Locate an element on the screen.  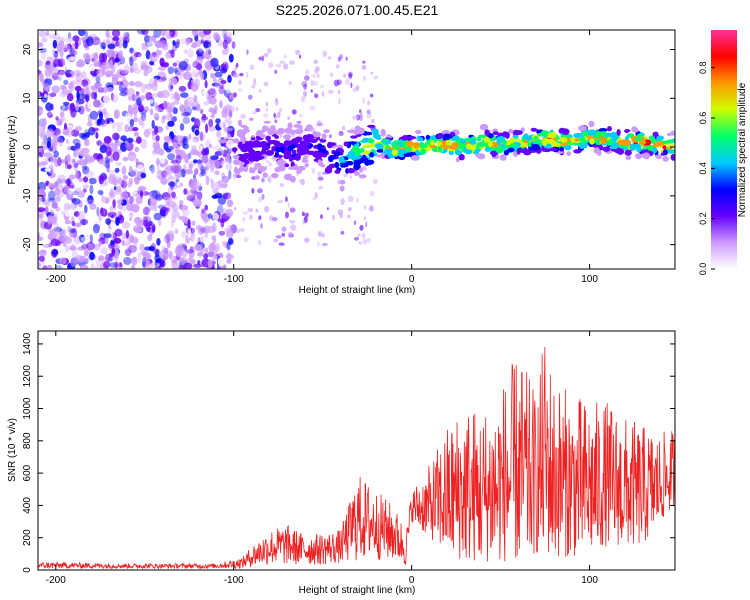
y-tick-label: -20 is located at coordinates (27, 244).